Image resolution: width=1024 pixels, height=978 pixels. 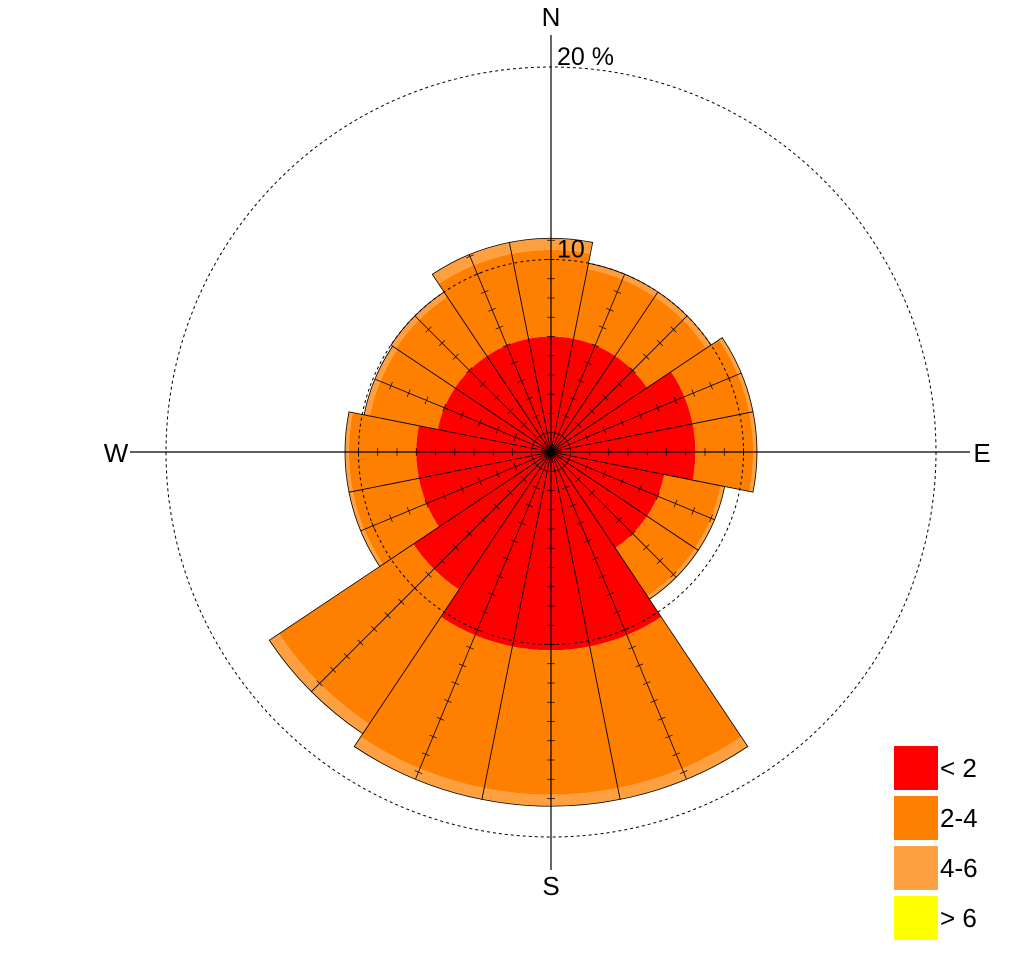 I want to click on spoke-ene, so click(x=646, y=412).